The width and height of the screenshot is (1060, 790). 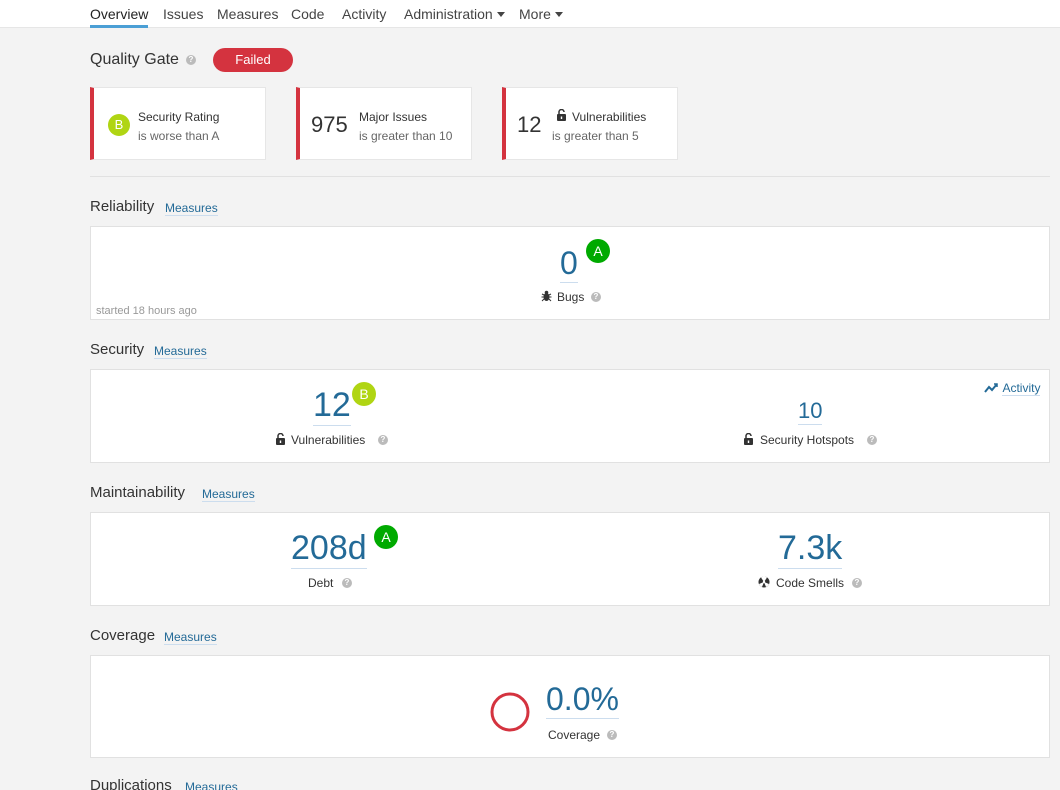 I want to click on reliability-title: Reliability, so click(x=122, y=206).